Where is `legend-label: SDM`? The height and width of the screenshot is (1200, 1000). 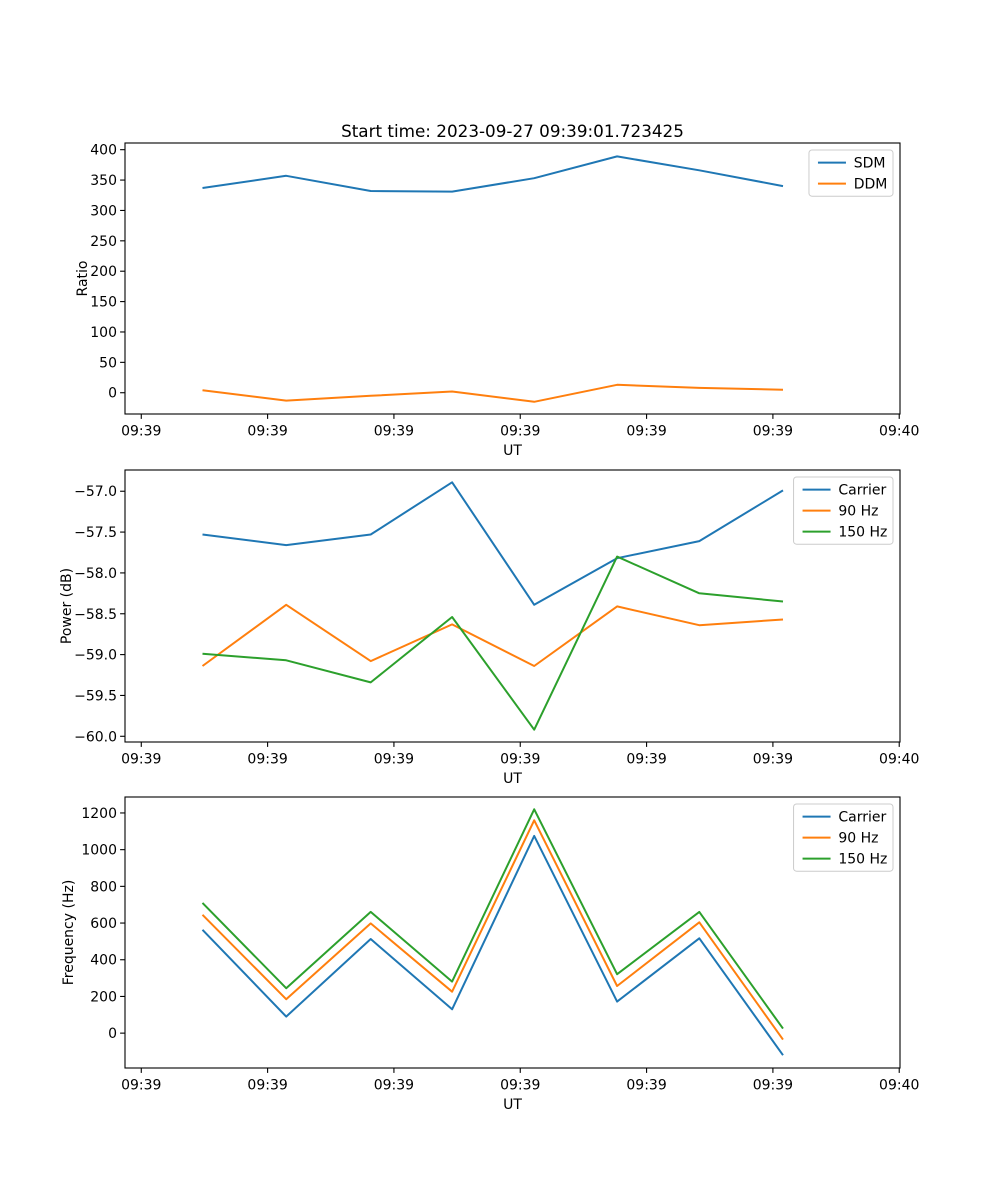
legend-label: SDM is located at coordinates (870, 164).